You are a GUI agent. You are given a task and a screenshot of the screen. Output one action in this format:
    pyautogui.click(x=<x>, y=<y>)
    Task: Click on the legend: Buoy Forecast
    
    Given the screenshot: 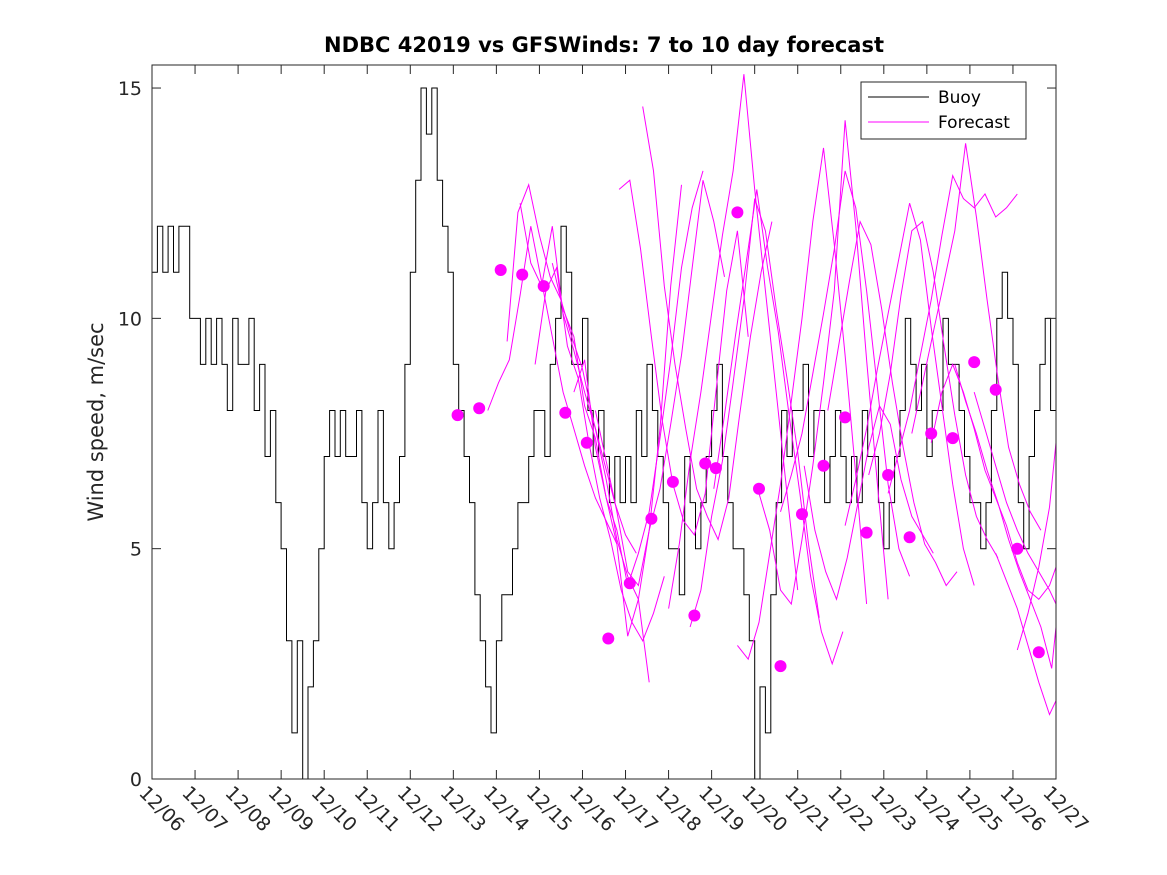 What is the action you would take?
    pyautogui.click(x=943, y=110)
    